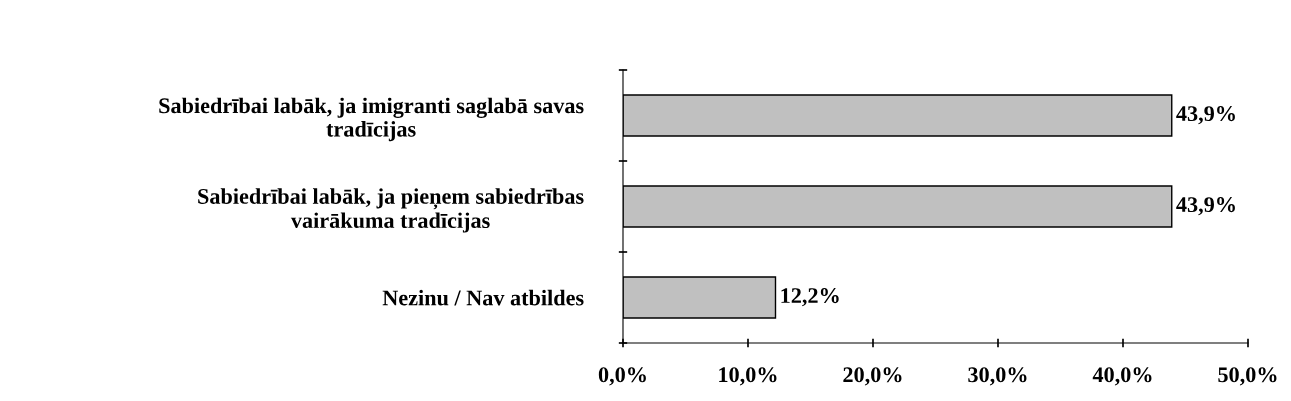  Describe the element at coordinates (622, 376) in the screenshot. I see `x-tick-label: 0,0%` at that location.